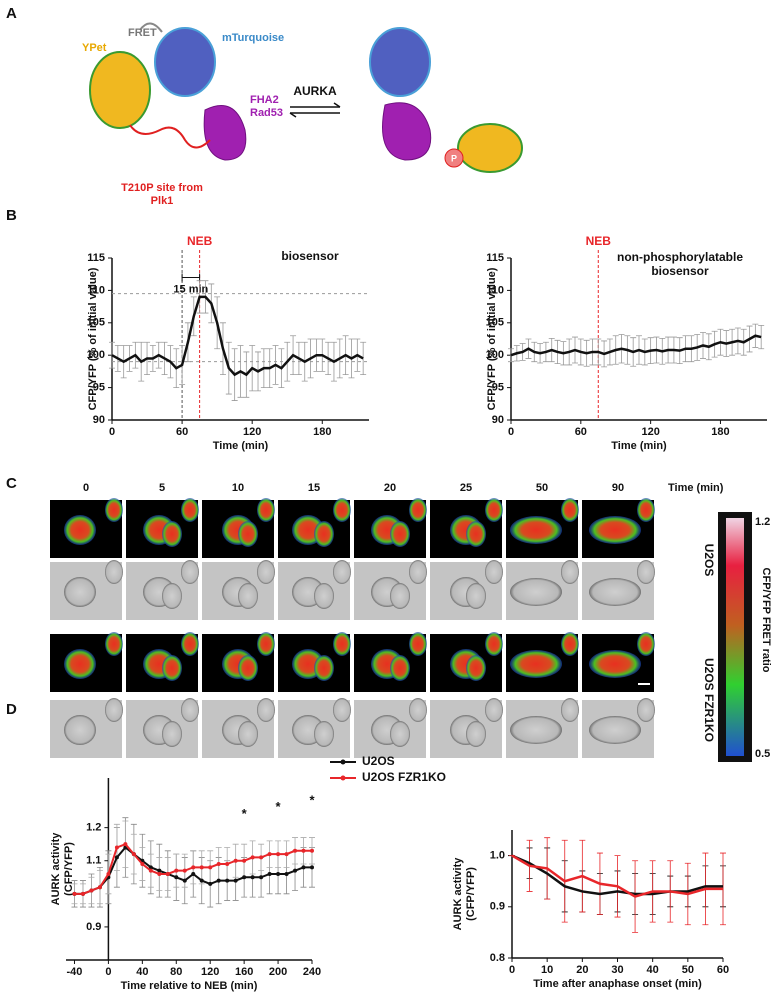 Image resolution: width=778 pixels, height=999 pixels. Describe the element at coordinates (162, 188) in the screenshot. I see `label: T210P site from` at that location.